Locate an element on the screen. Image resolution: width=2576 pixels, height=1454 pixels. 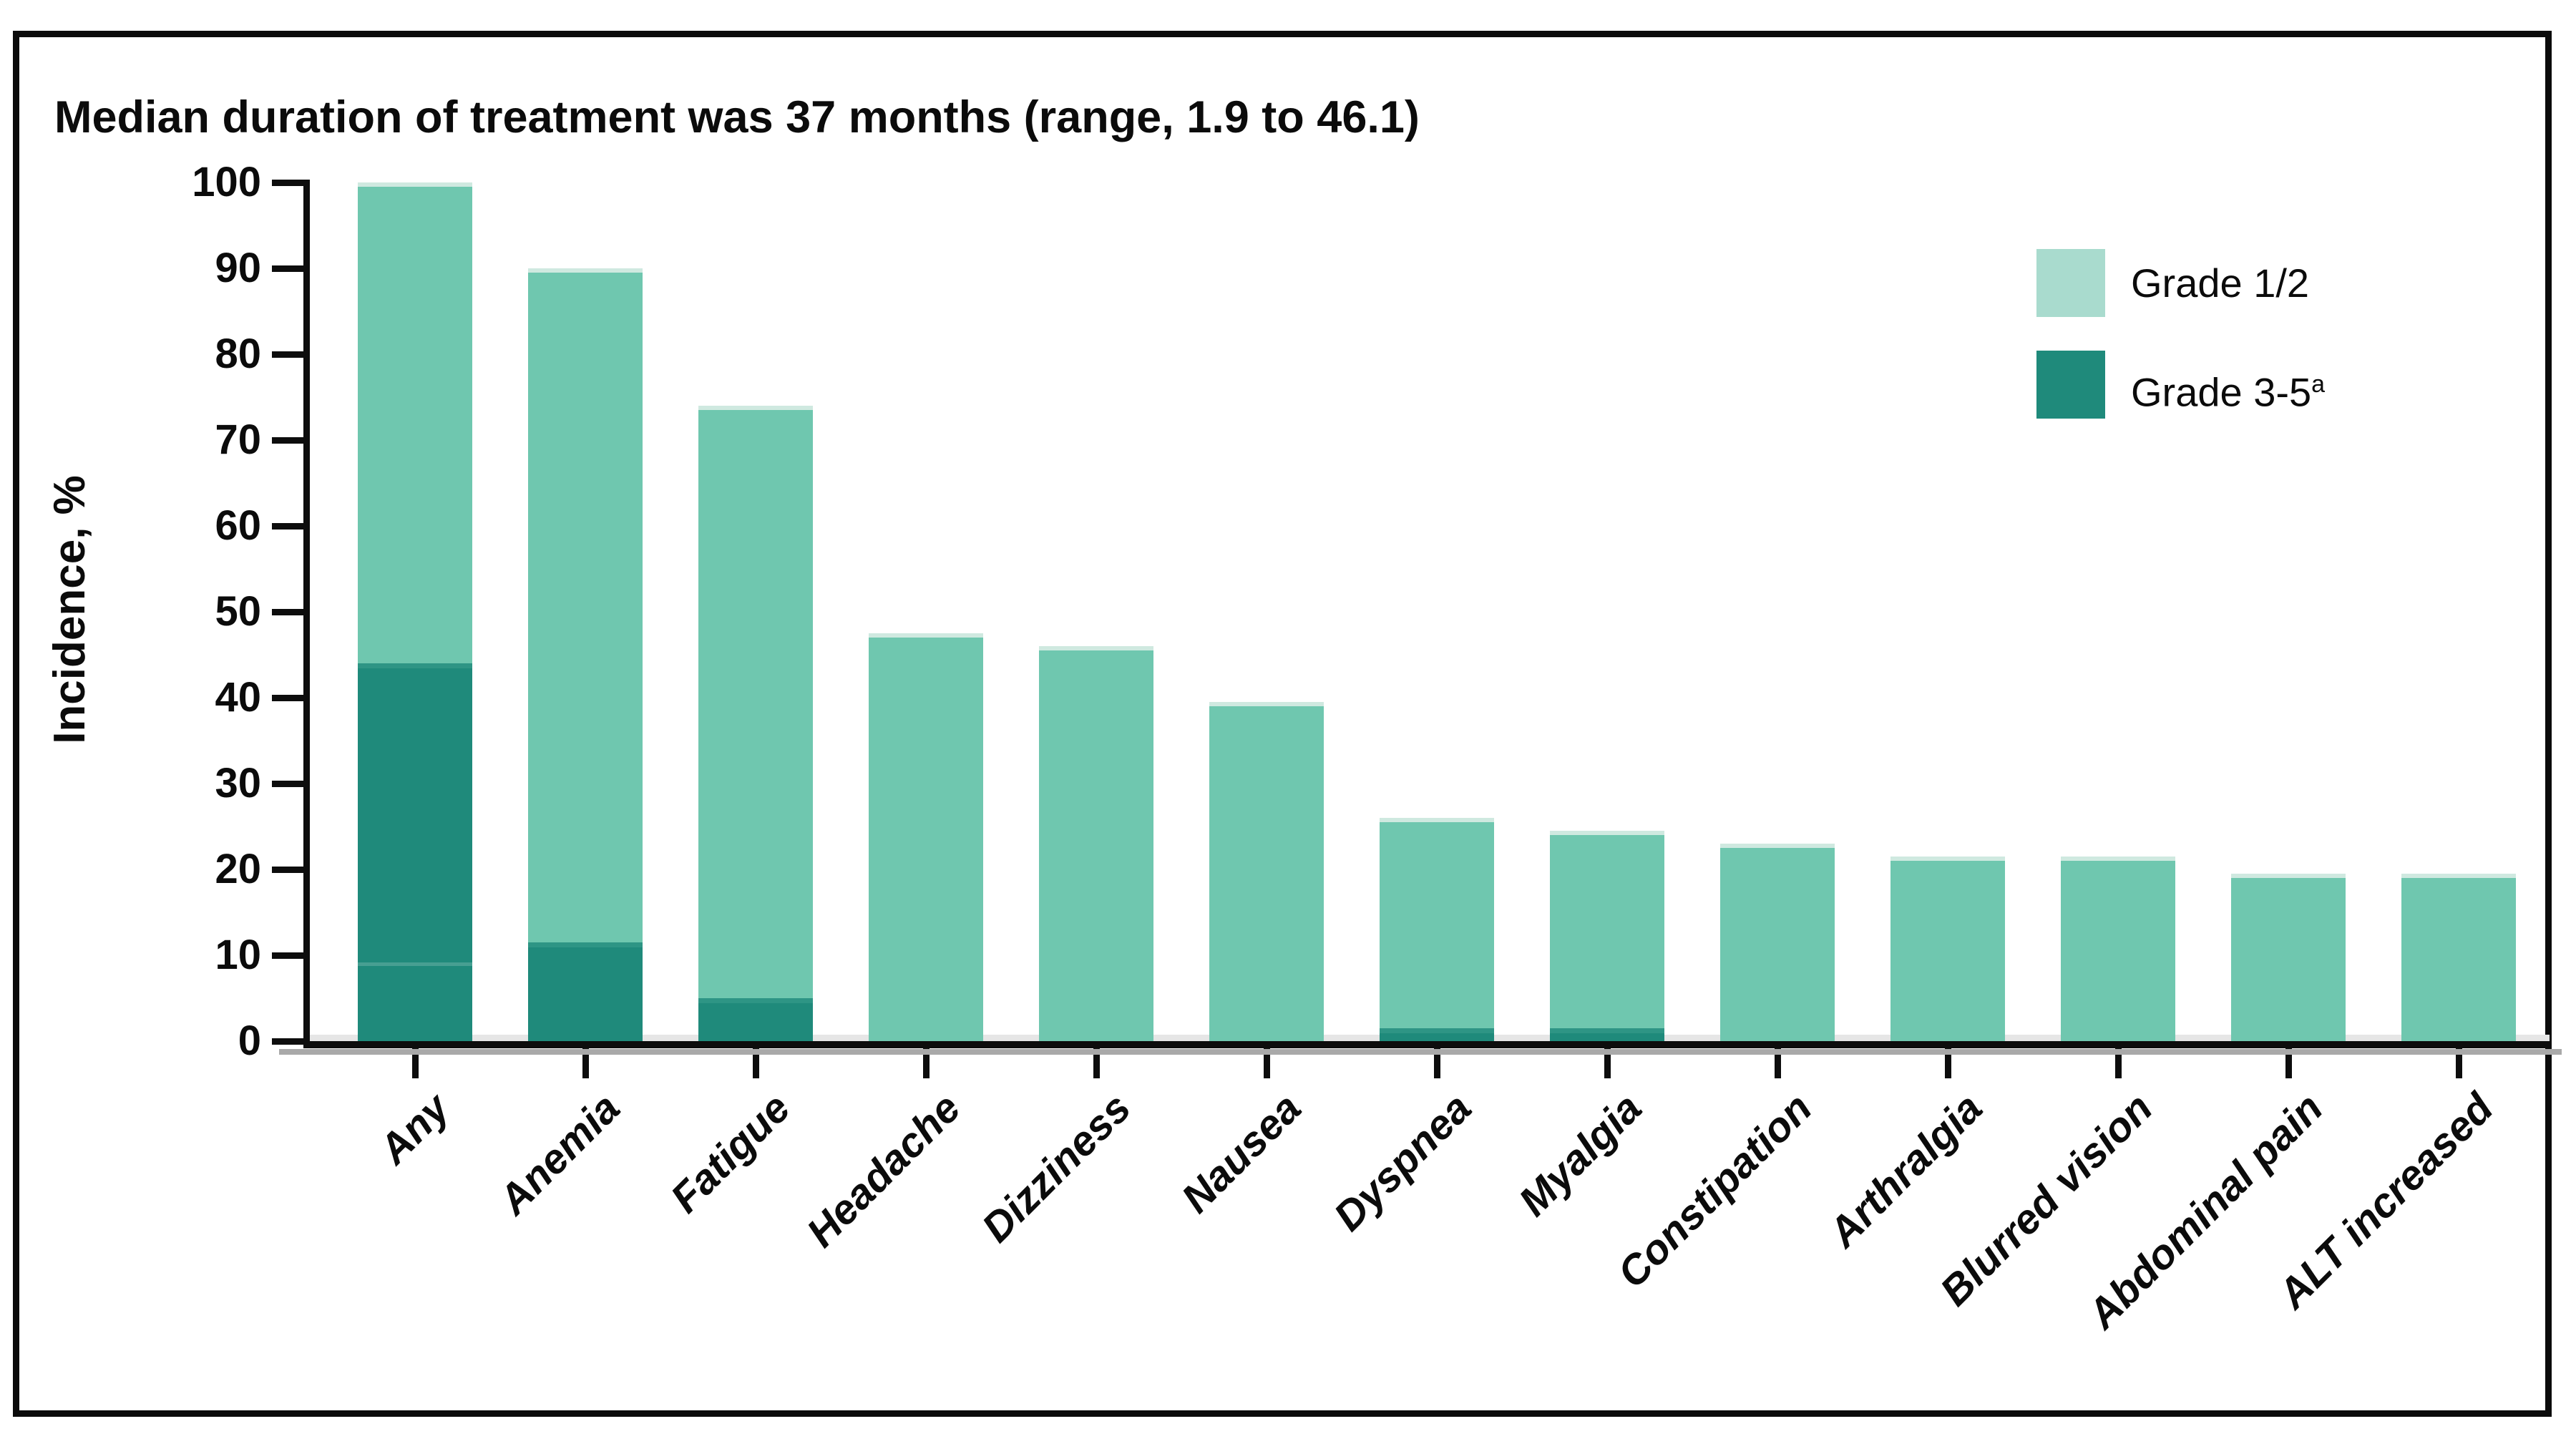
y-tick-label: 80 is located at coordinates (238, 354).